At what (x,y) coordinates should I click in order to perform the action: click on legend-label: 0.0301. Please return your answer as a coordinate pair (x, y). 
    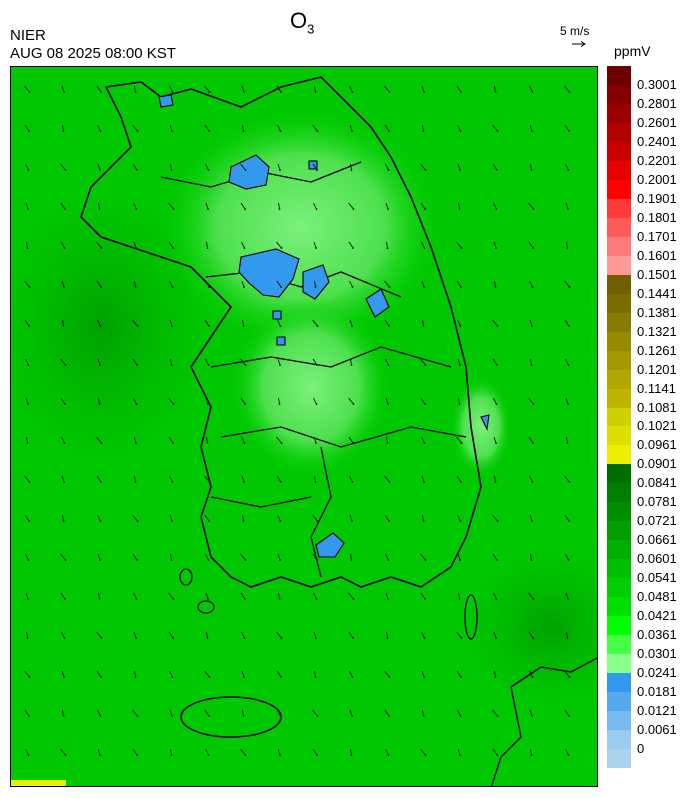
    Looking at the image, I should click on (657, 654).